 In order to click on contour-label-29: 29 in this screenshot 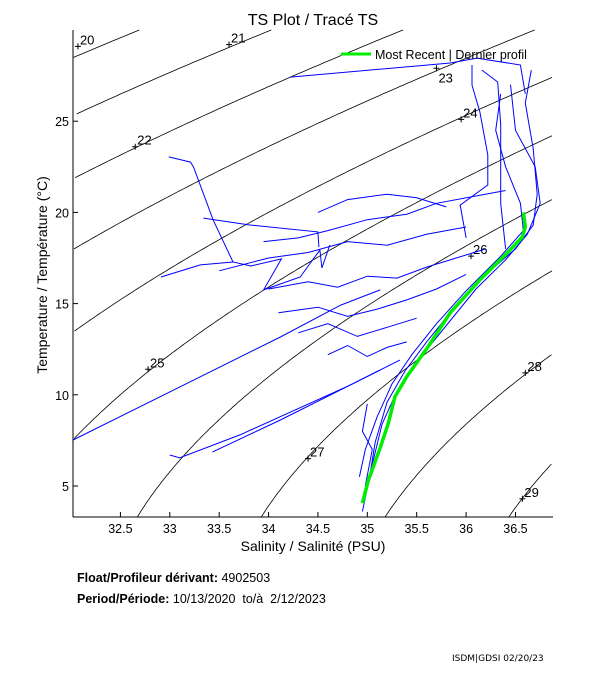, I will do `click(531, 492)`.